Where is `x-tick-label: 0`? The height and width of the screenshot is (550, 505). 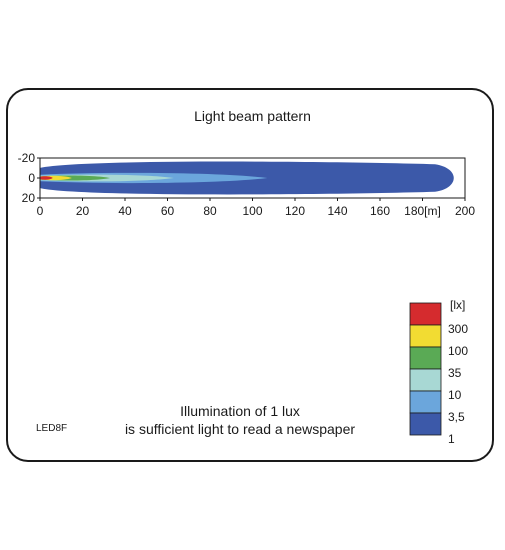
x-tick-label: 0 is located at coordinates (40, 211).